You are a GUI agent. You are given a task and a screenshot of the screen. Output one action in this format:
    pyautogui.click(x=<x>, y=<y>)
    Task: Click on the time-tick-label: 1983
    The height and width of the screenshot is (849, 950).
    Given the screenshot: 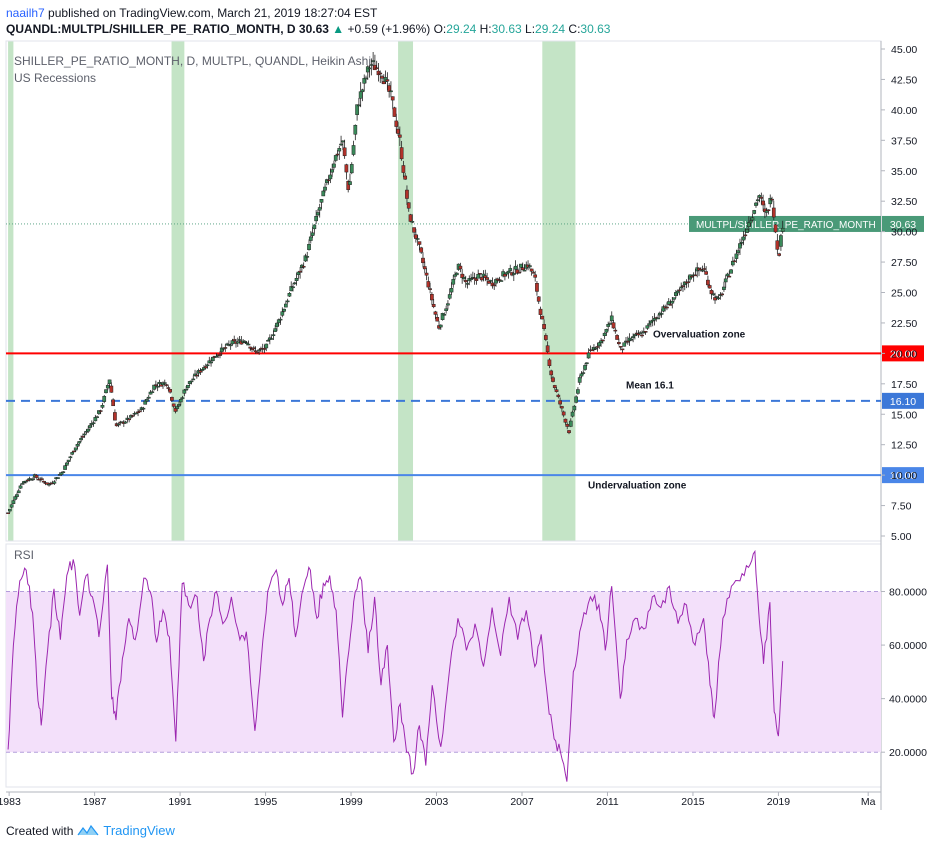 What is the action you would take?
    pyautogui.click(x=10, y=802)
    